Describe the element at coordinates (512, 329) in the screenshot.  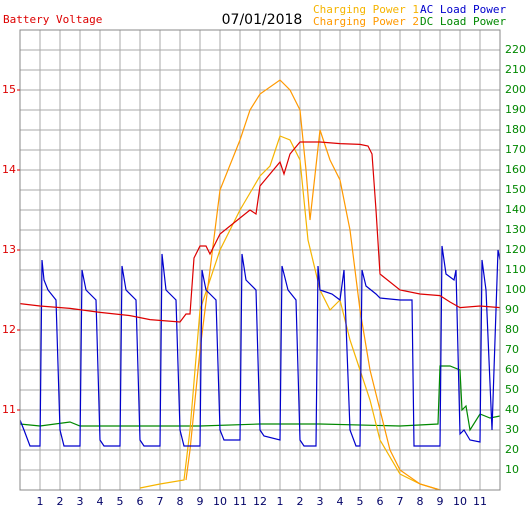
I see `y2-tick-label: 80` at that location.